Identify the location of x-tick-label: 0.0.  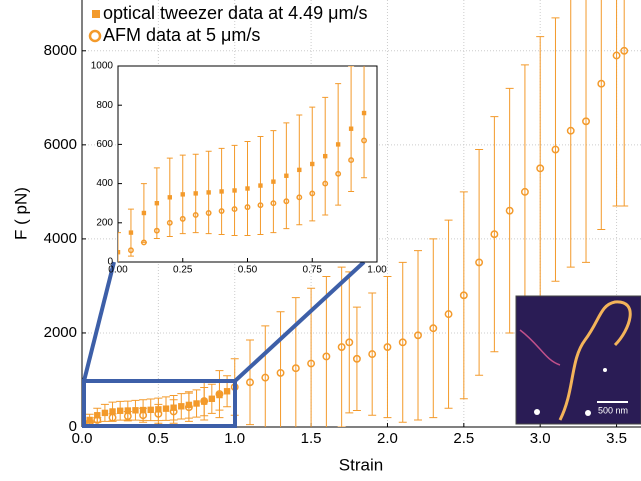
(82, 438).